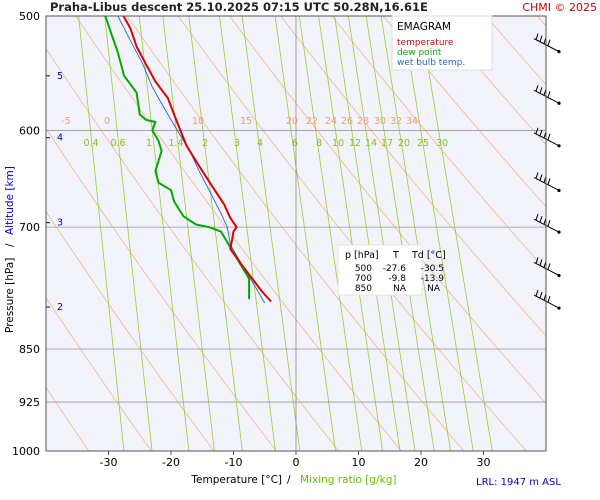 The height and width of the screenshot is (500, 600). Describe the element at coordinates (295, 143) in the screenshot. I see `mixing-ratio-label: 6` at that location.